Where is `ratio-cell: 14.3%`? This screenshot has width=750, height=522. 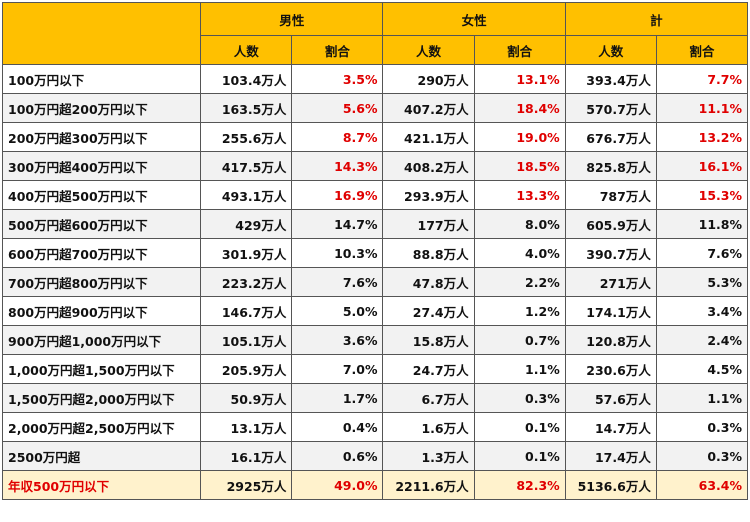
ratio-cell: 14.3% is located at coordinates (337, 166).